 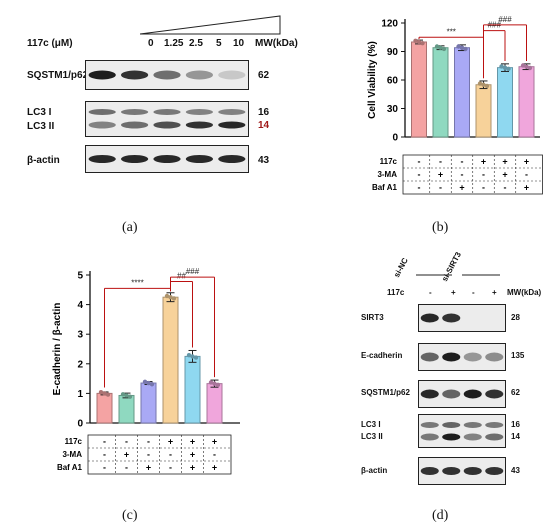 I want to click on blot-label-p62: SQSTM1/p62, so click(x=385, y=392).